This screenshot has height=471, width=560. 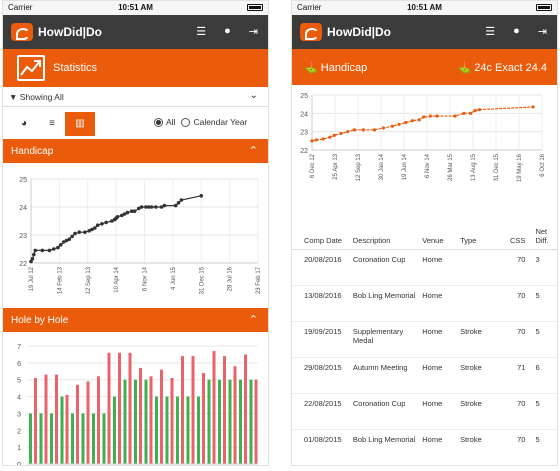 I want to click on col-header-venue: Venue, so click(x=439, y=229).